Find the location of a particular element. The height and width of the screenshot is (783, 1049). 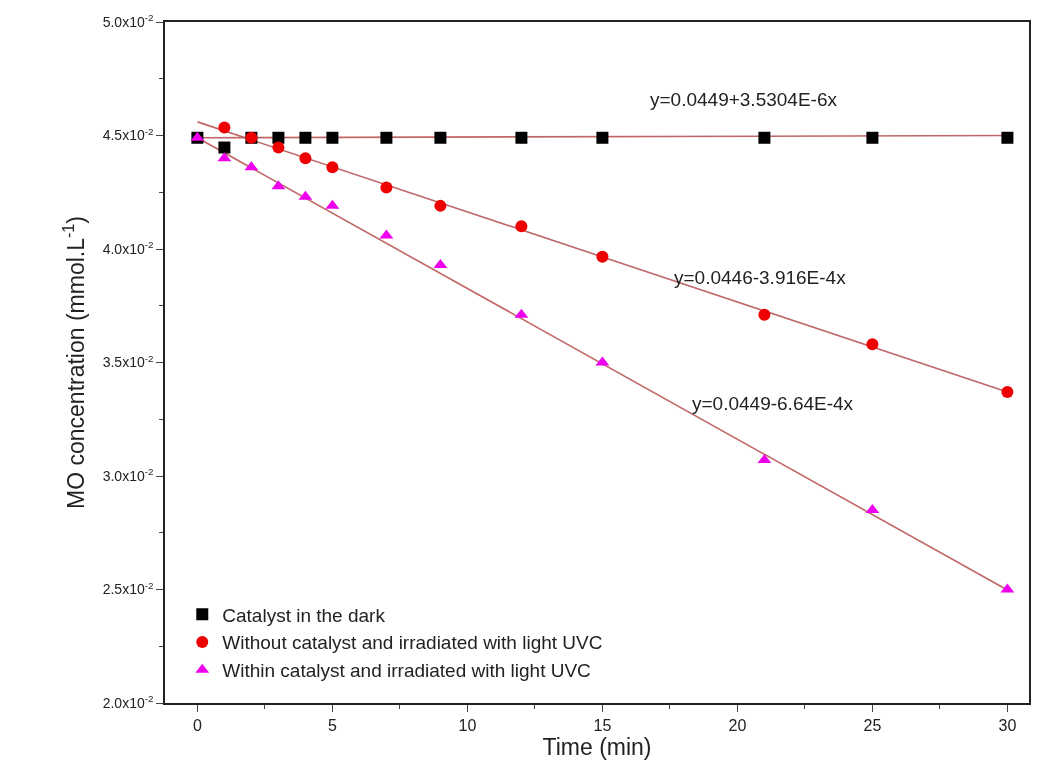

x-axis-title: Time (min) is located at coordinates (597, 747).